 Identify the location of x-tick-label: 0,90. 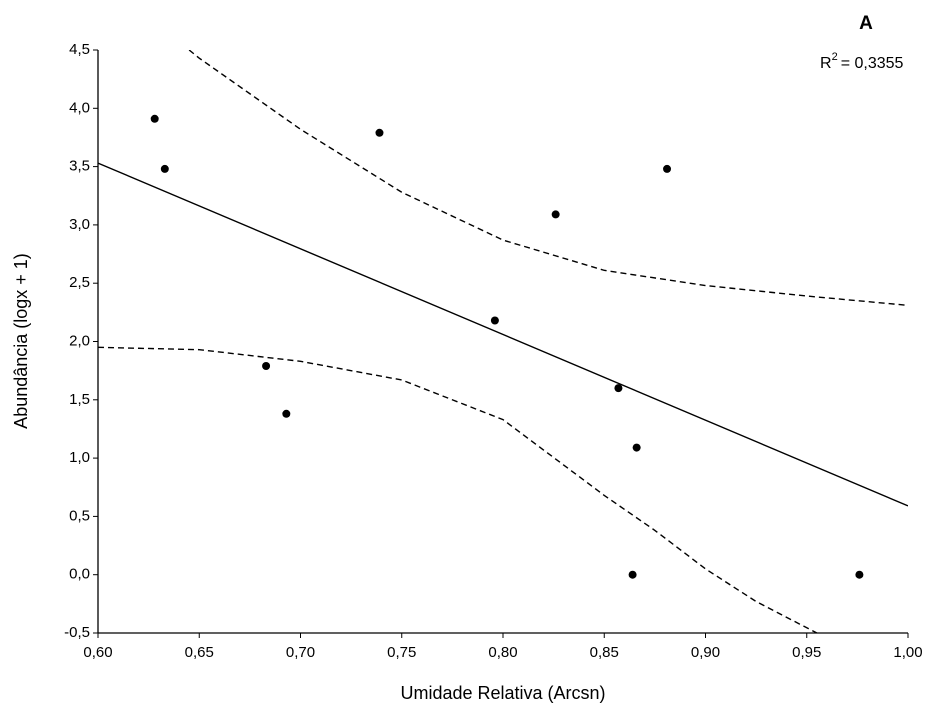
(705, 652).